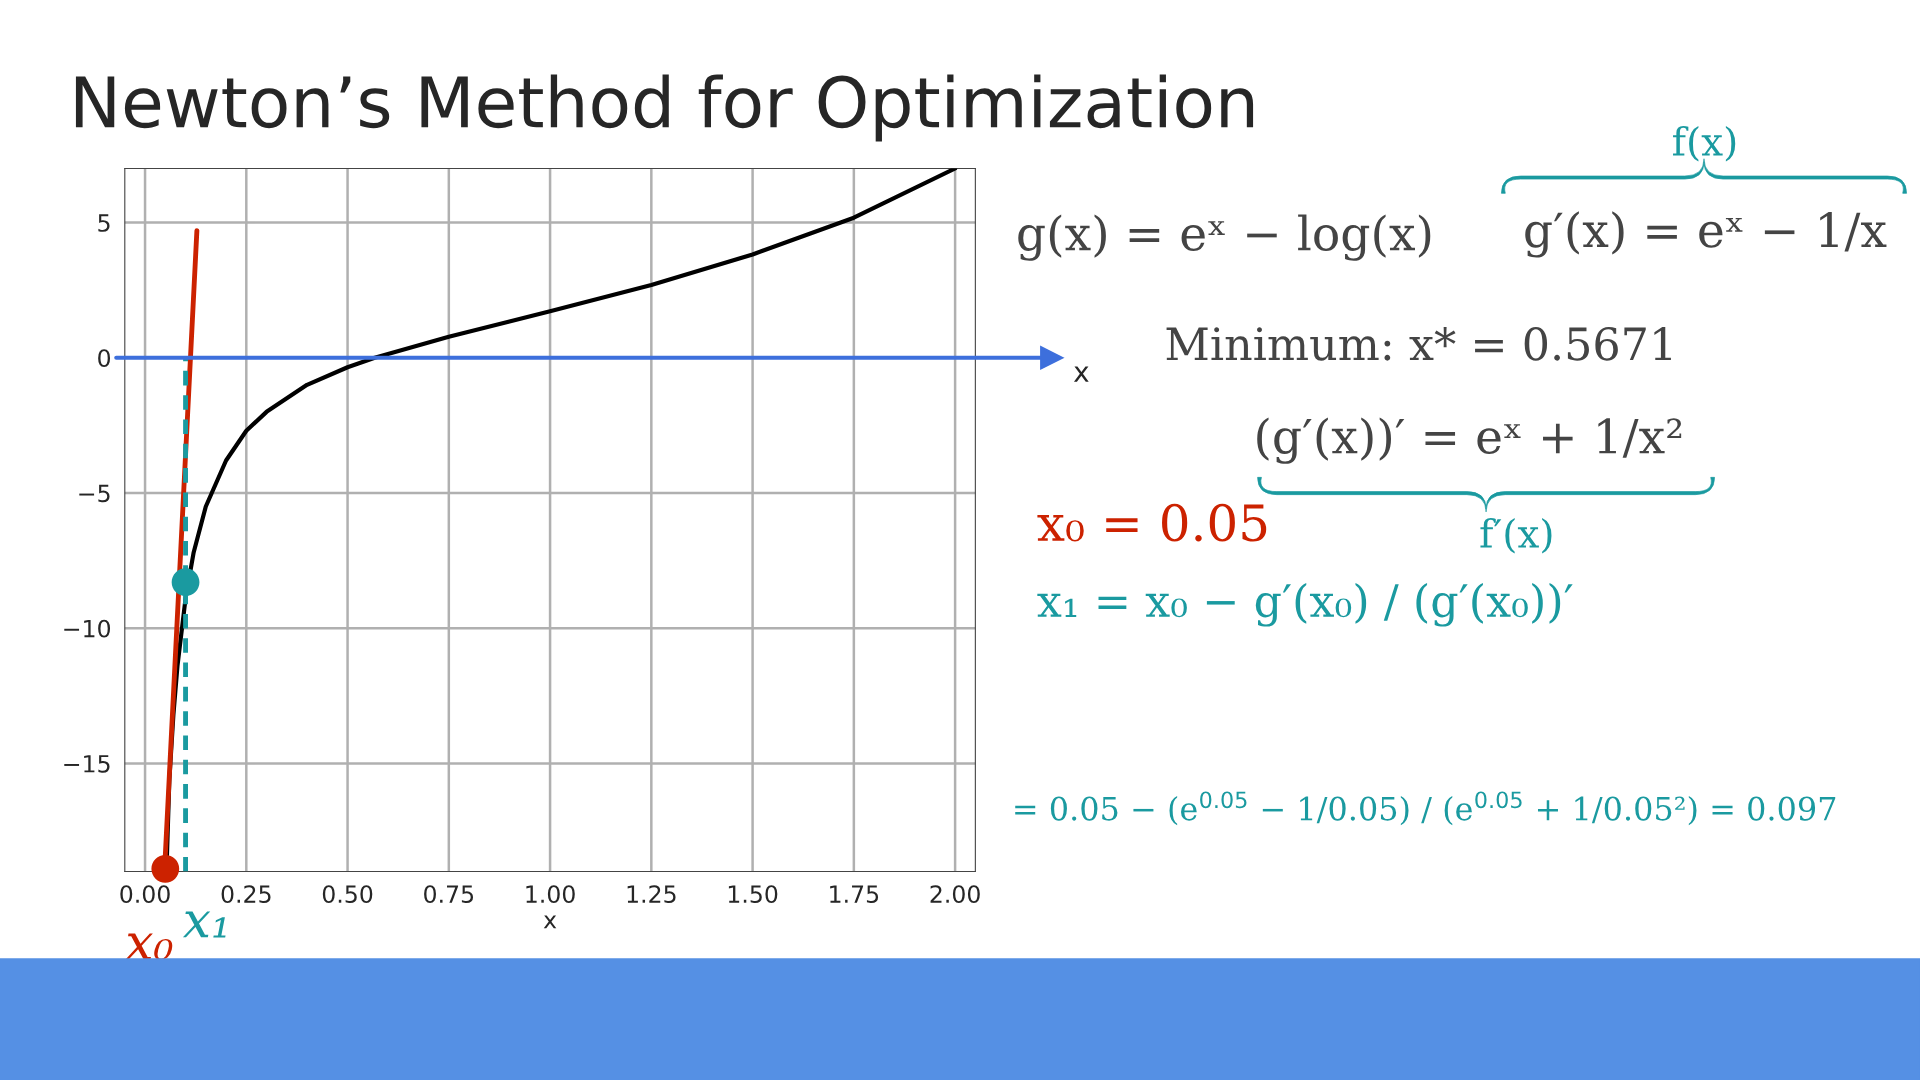 The height and width of the screenshot is (1080, 1920). What do you see at coordinates (854, 894) in the screenshot?
I see `x-tick-label: 1.75` at bounding box center [854, 894].